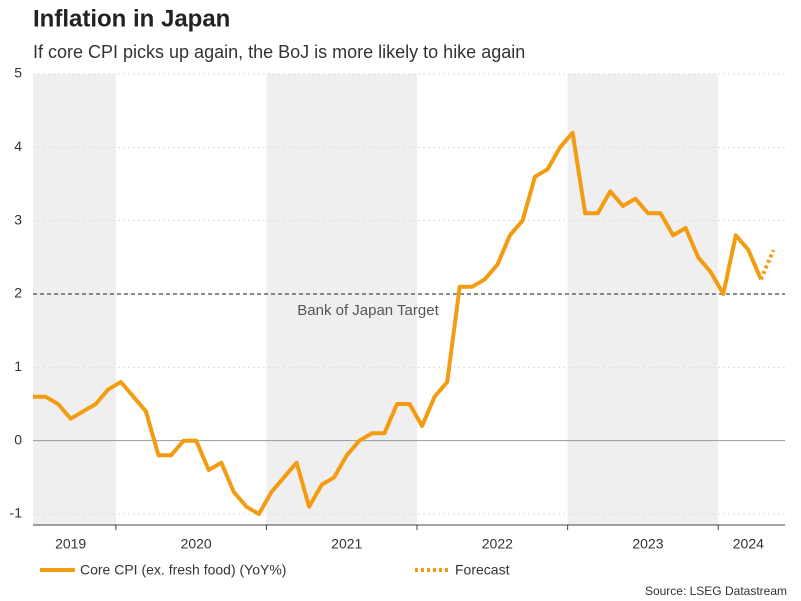 This screenshot has width=801, height=601. I want to click on reference-label: Bank of Japan Target, so click(368, 310).